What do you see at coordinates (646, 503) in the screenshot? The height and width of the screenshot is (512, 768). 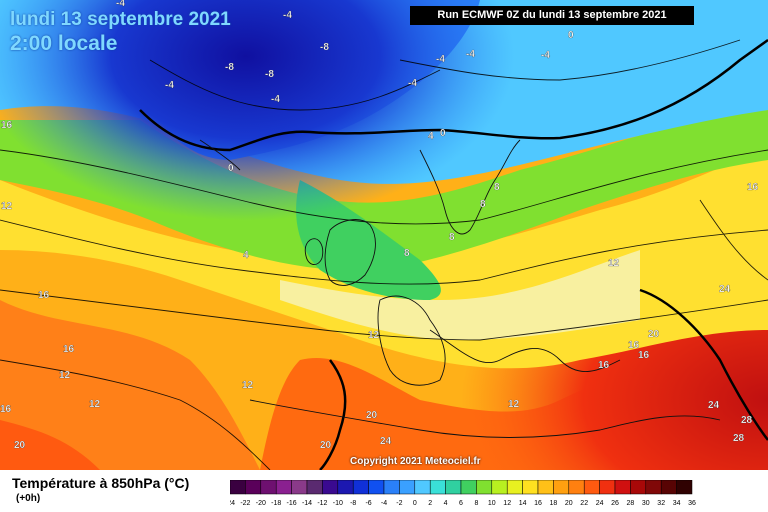 I see `colorbar-tick-label: 30` at bounding box center [646, 503].